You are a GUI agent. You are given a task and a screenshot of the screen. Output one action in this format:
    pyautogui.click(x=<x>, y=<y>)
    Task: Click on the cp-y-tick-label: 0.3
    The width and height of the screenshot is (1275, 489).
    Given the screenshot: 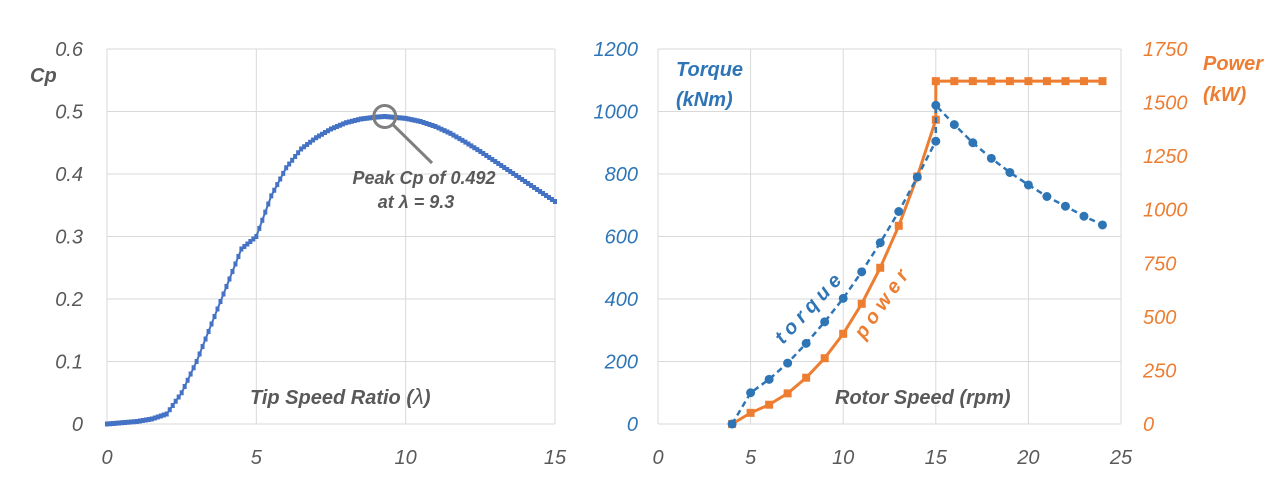 What is the action you would take?
    pyautogui.click(x=69, y=238)
    